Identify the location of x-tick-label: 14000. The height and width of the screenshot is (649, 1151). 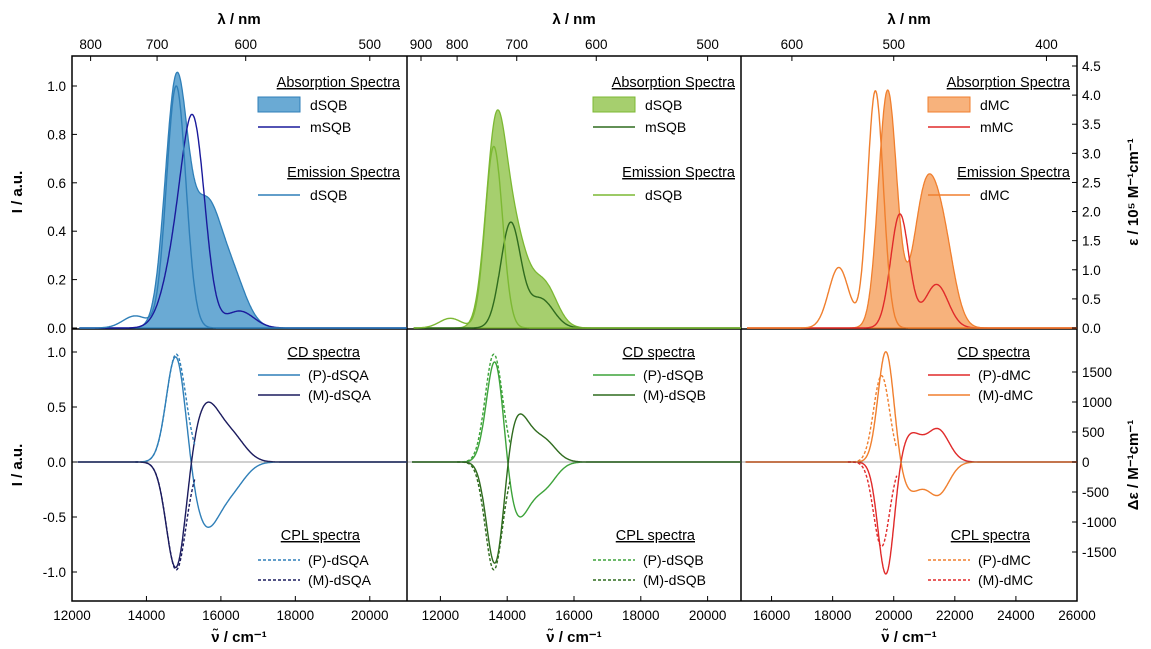
(147, 615).